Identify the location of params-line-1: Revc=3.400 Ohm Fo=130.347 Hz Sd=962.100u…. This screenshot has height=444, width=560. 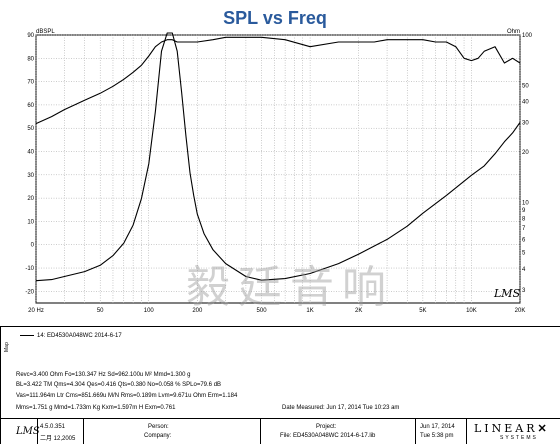
(103, 375).